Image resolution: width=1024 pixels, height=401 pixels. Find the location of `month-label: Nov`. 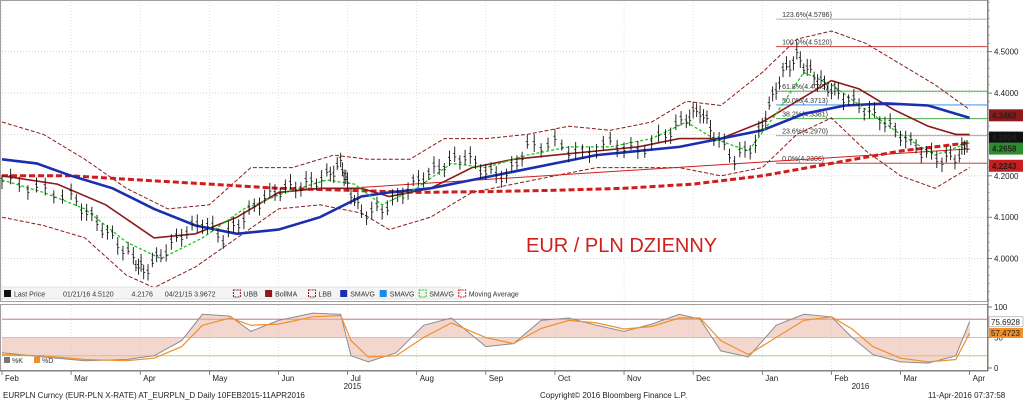

month-label: Nov is located at coordinates (634, 378).